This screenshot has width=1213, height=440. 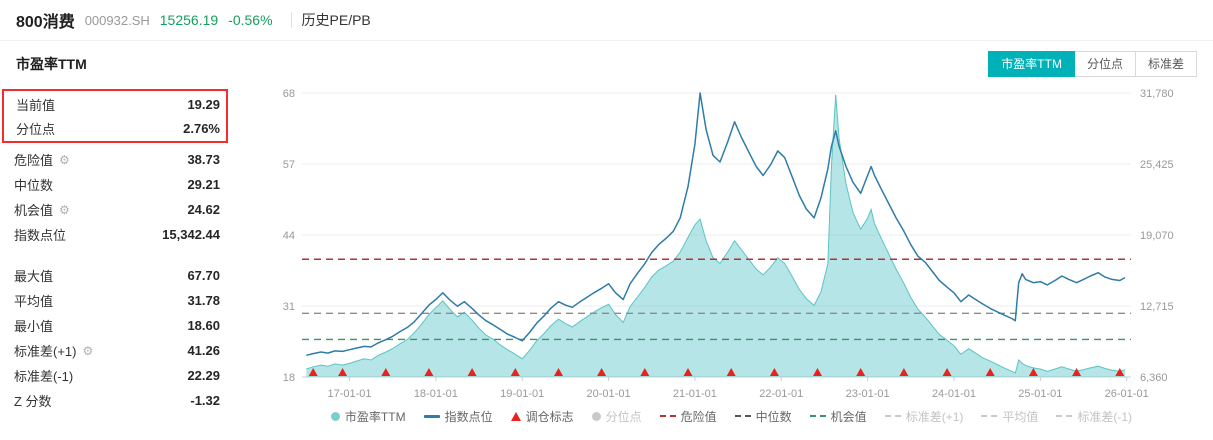 What do you see at coordinates (289, 236) in the screenshot?
I see `svg-text: 44` at bounding box center [289, 236].